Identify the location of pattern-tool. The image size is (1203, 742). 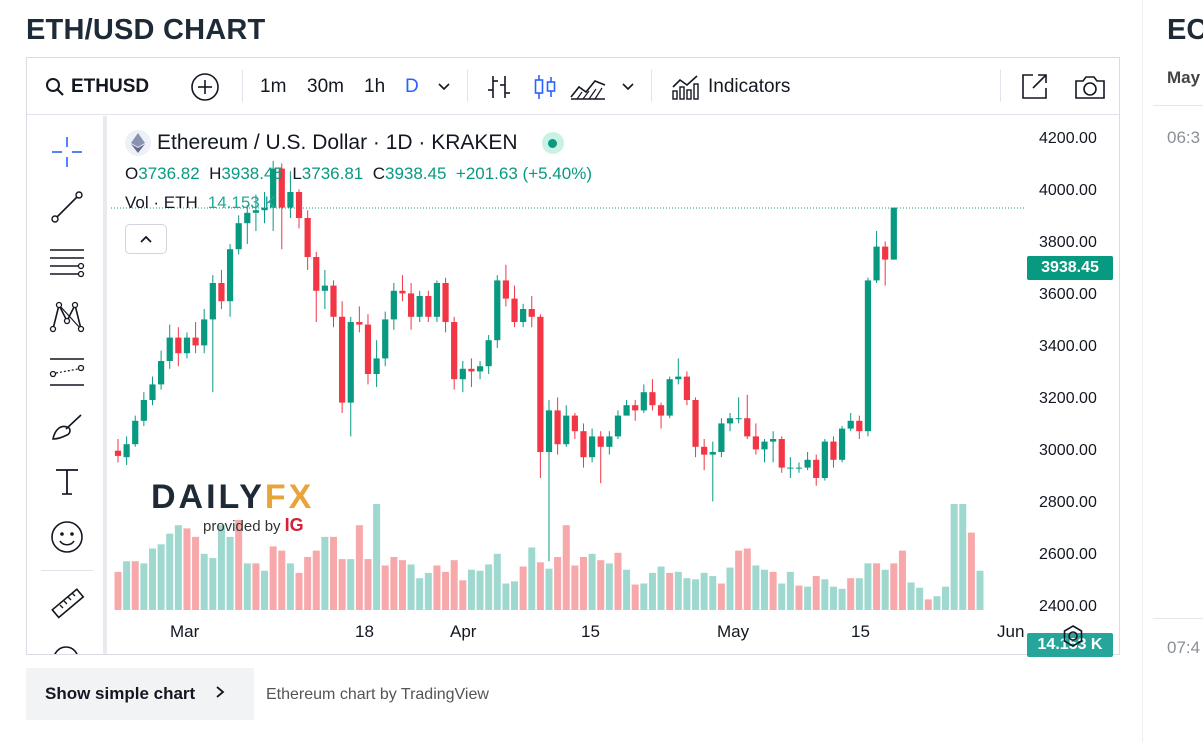
(67, 317).